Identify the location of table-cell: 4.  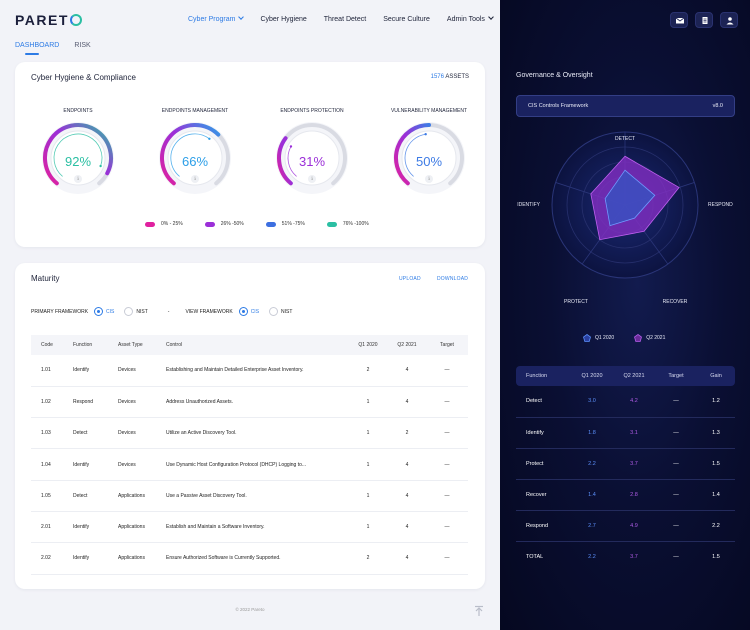
(407, 496).